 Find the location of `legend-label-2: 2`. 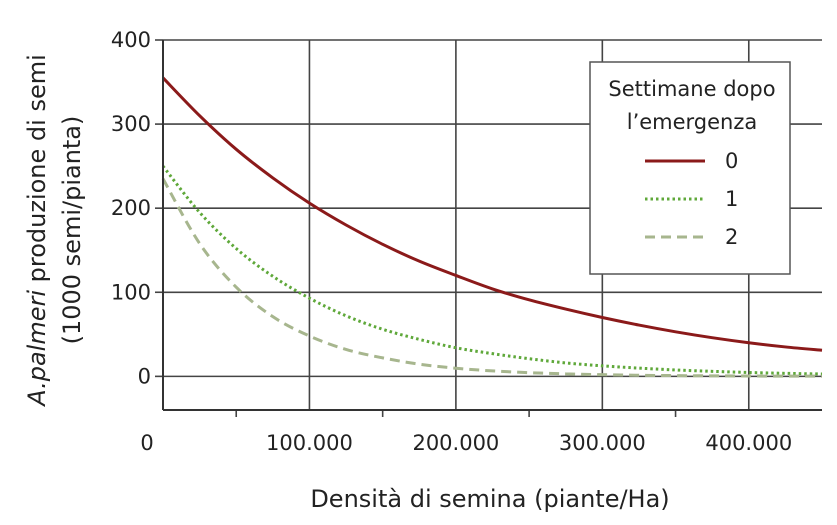

legend-label-2: 2 is located at coordinates (731, 237).